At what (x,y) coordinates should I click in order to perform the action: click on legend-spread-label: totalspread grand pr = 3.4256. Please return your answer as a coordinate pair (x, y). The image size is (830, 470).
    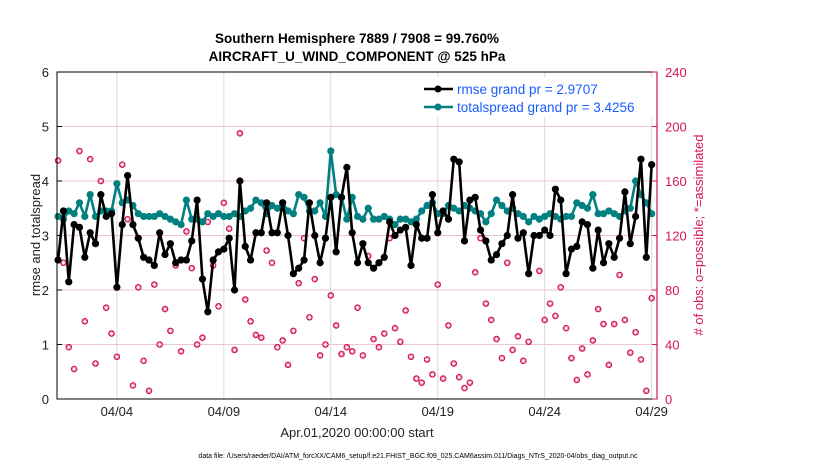
    Looking at the image, I should click on (546, 107).